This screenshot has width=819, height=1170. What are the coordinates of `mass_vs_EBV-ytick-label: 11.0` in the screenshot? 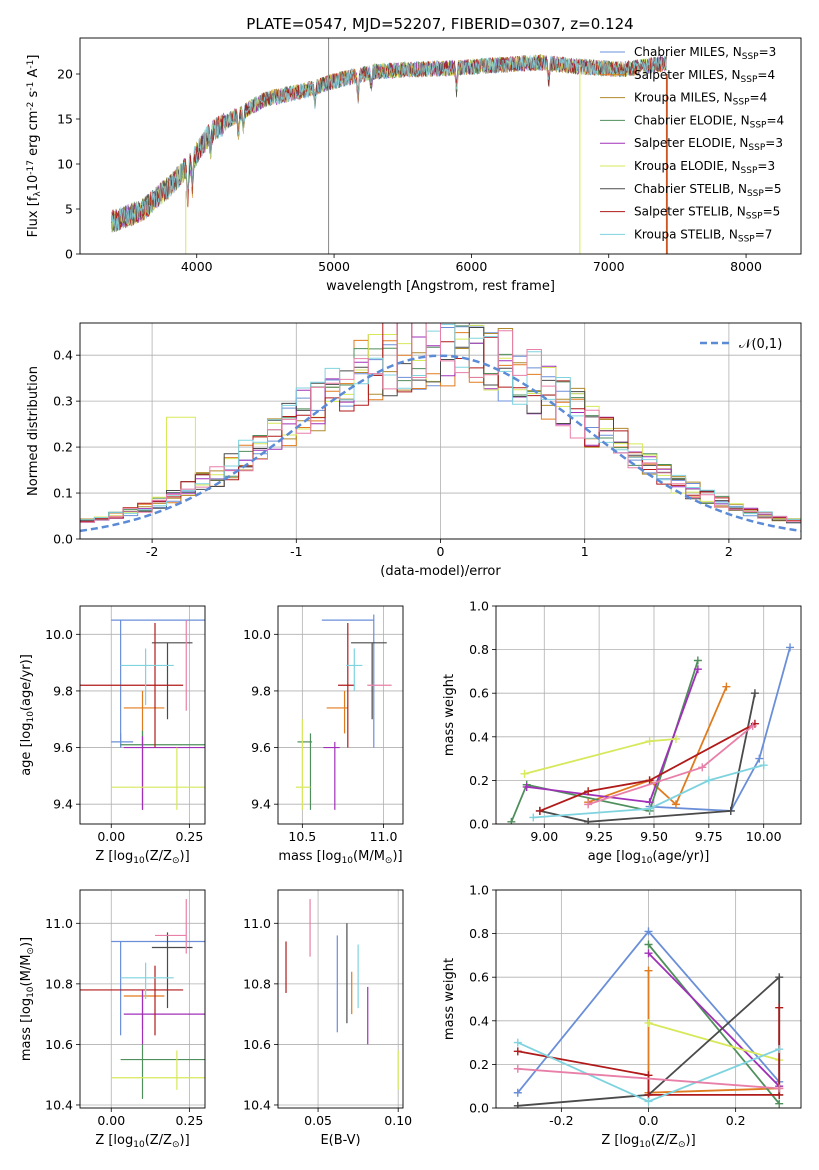 It's located at (257, 923).